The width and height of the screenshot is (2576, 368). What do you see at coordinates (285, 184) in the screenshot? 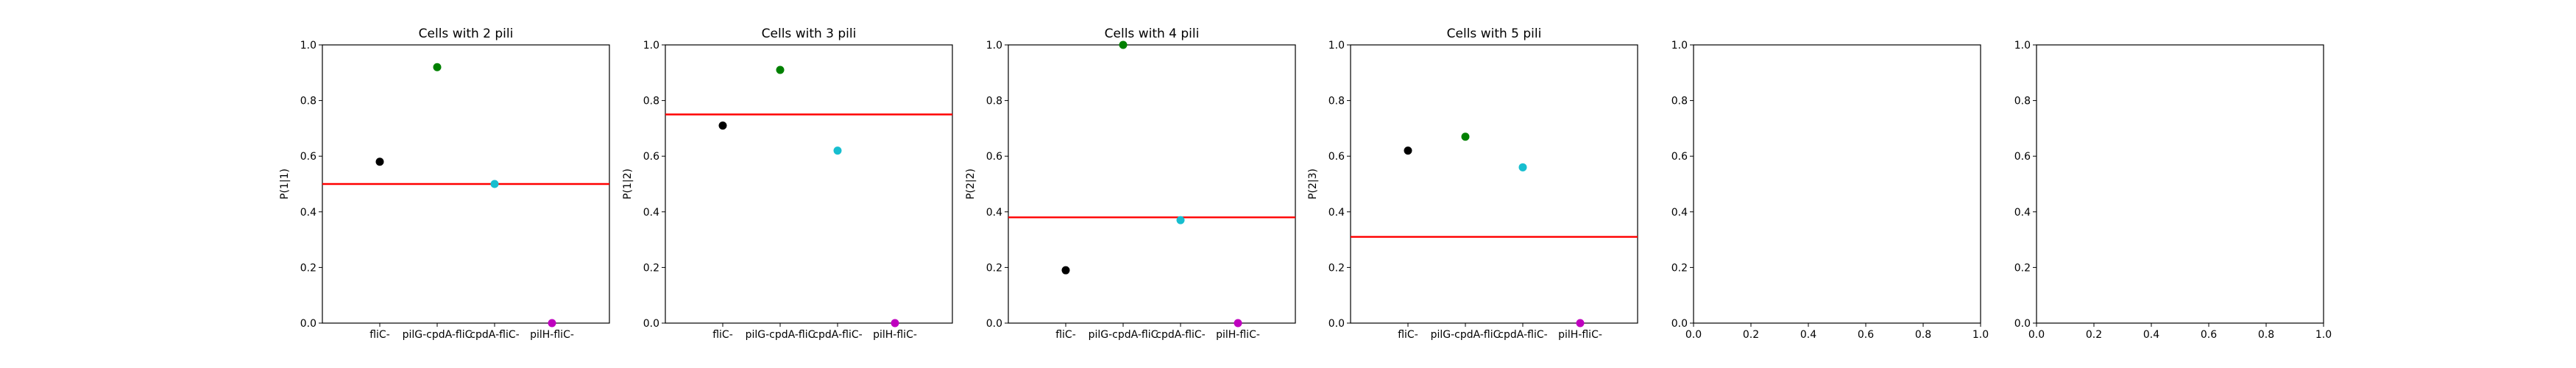
I see `y-axis-label: P(1|1)` at bounding box center [285, 184].